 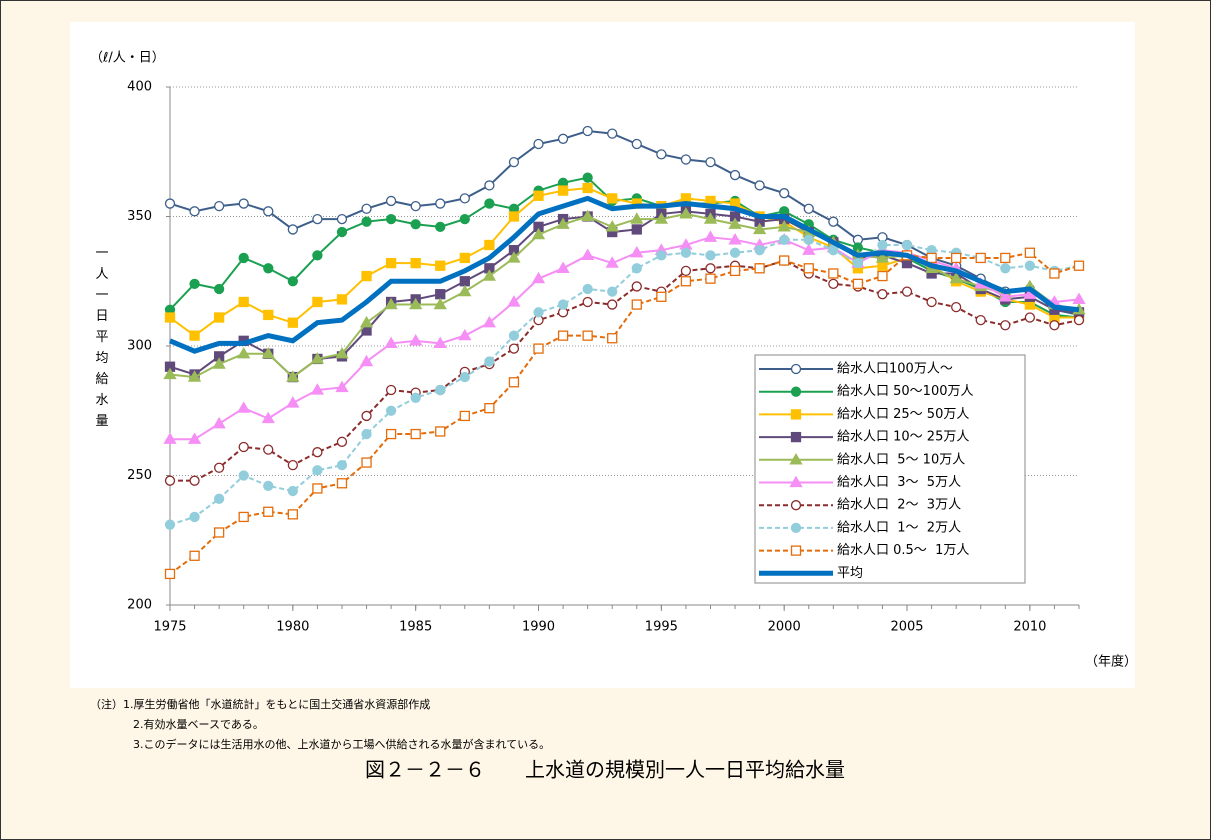 What do you see at coordinates (101, 340) in the screenshot?
I see `y-axis-label: 一人一日平均給水量` at bounding box center [101, 340].